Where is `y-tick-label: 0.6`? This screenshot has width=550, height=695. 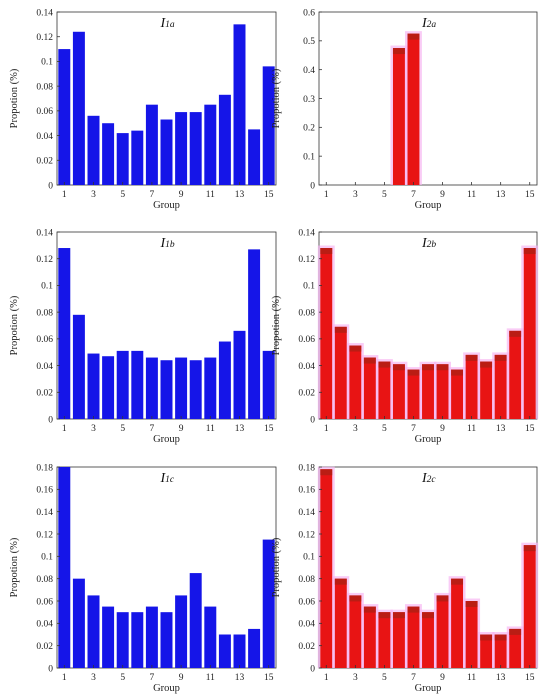
y-tick-label: 0.6 is located at coordinates (309, 13).